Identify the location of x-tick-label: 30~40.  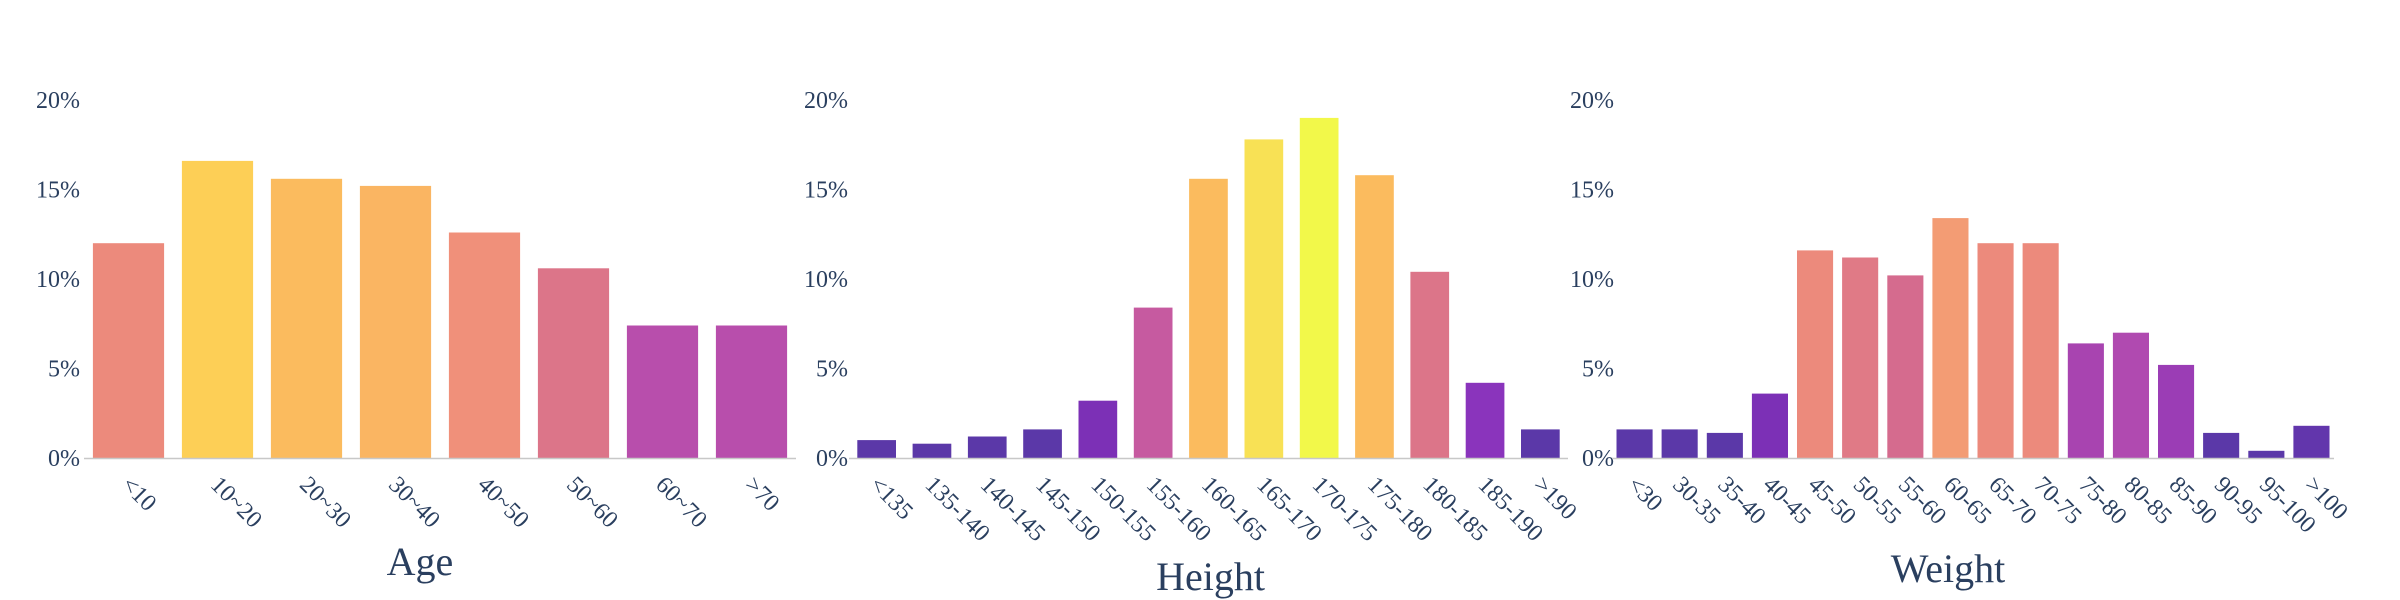
(414, 503).